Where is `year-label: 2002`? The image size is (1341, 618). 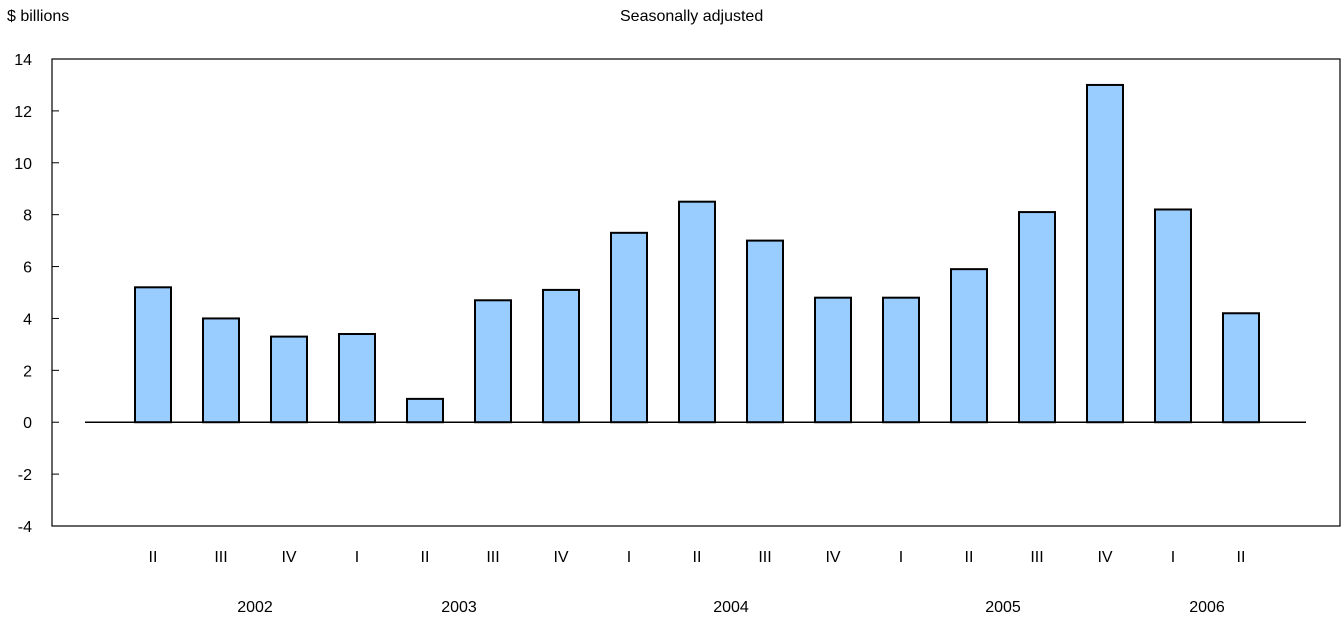
year-label: 2002 is located at coordinates (255, 607).